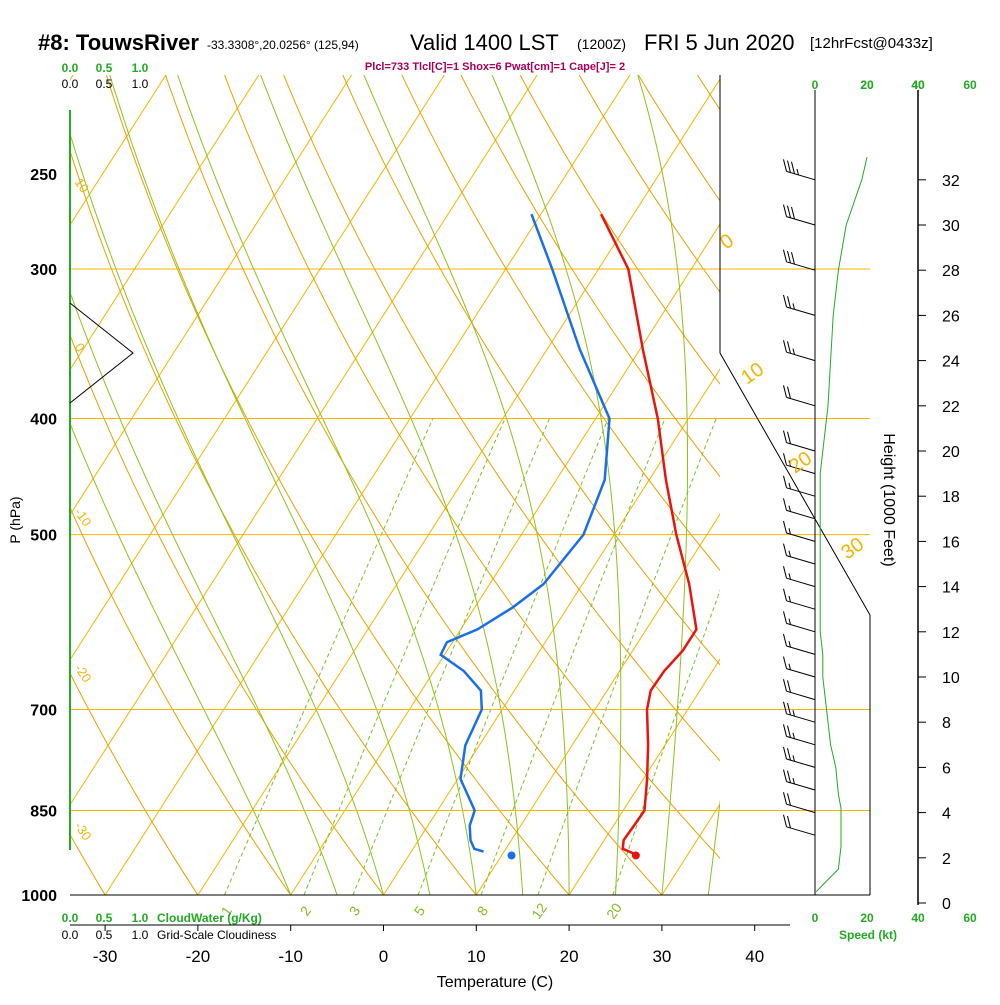 The image size is (1000, 1005). I want to click on surface-dewpoint-point, so click(512, 855).